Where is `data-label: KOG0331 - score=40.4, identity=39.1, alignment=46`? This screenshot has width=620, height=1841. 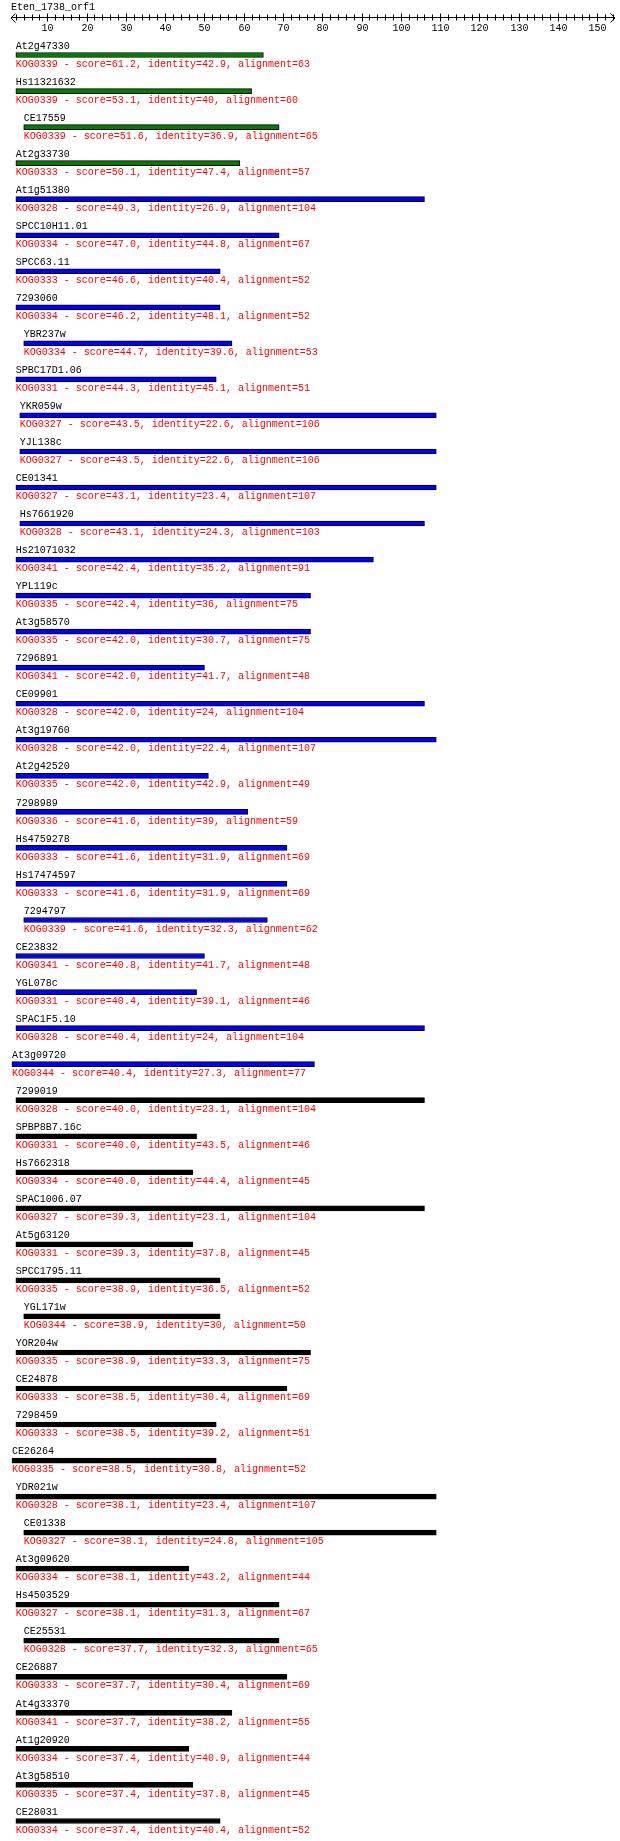
data-label: KOG0331 - score=40.4, identity=39.1, alignment=46 is located at coordinates (162, 1001).